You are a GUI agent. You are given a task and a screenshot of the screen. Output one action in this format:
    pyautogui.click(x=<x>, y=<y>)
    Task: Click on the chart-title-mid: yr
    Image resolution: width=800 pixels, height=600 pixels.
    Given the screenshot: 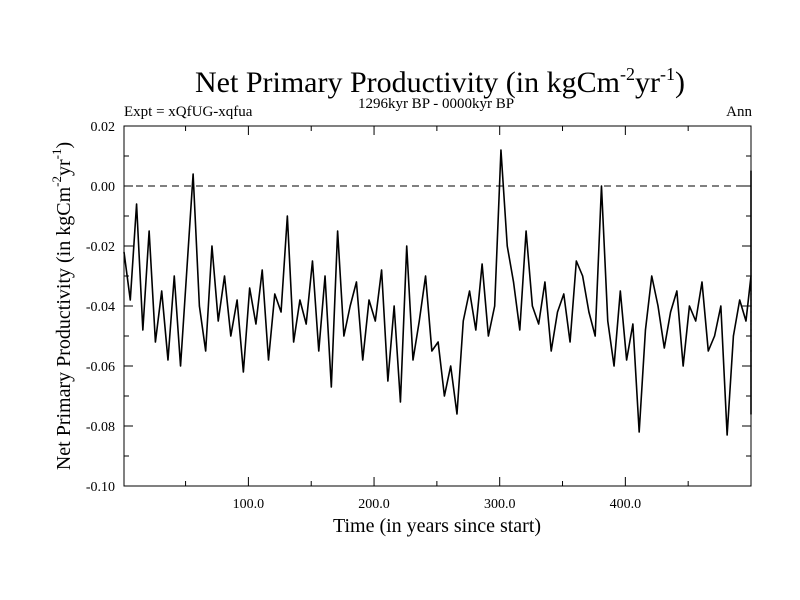 What is the action you would take?
    pyautogui.click(x=647, y=82)
    